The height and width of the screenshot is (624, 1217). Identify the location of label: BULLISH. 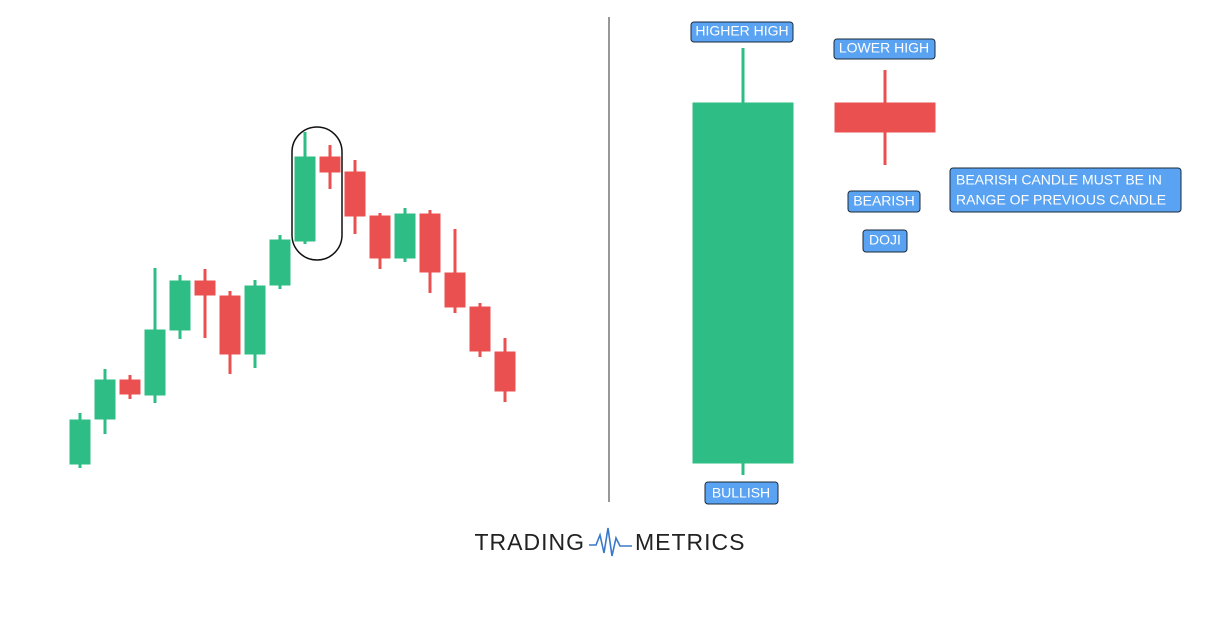
(741, 493).